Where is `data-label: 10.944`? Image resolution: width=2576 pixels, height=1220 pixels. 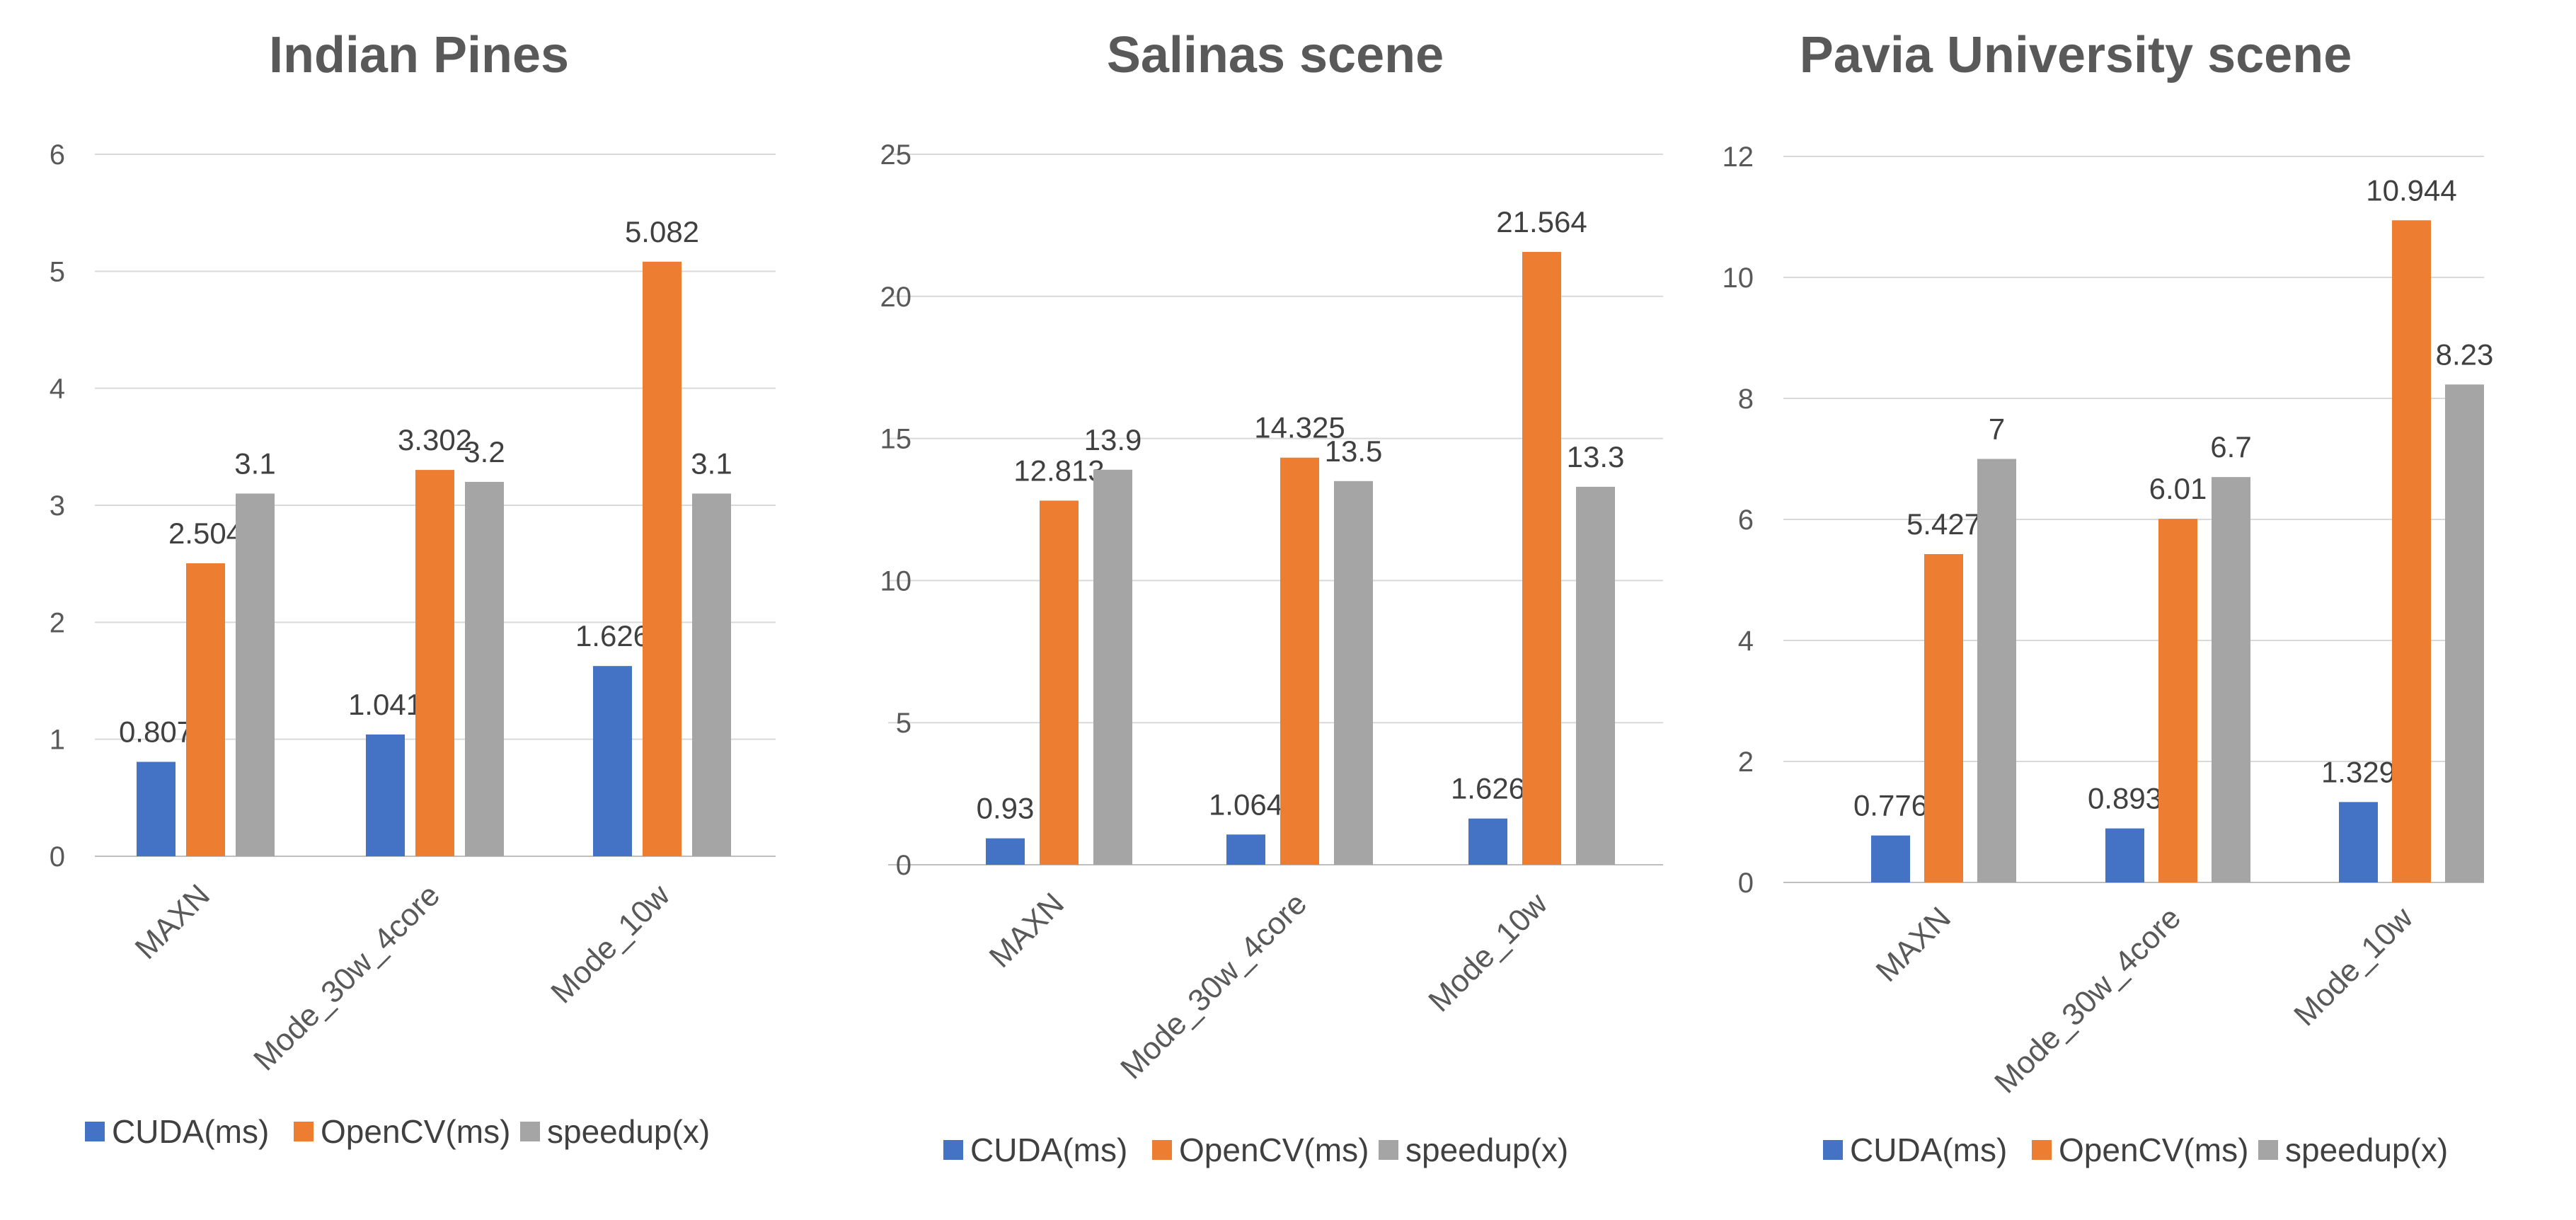 data-label: 10.944 is located at coordinates (2411, 190).